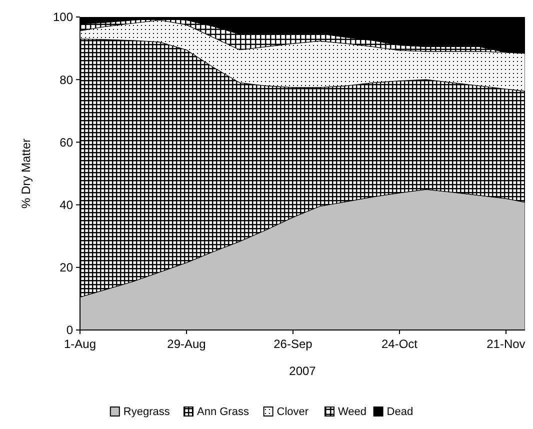 This screenshot has height=429, width=533. I want to click on y-tick-label: 0, so click(70, 330).